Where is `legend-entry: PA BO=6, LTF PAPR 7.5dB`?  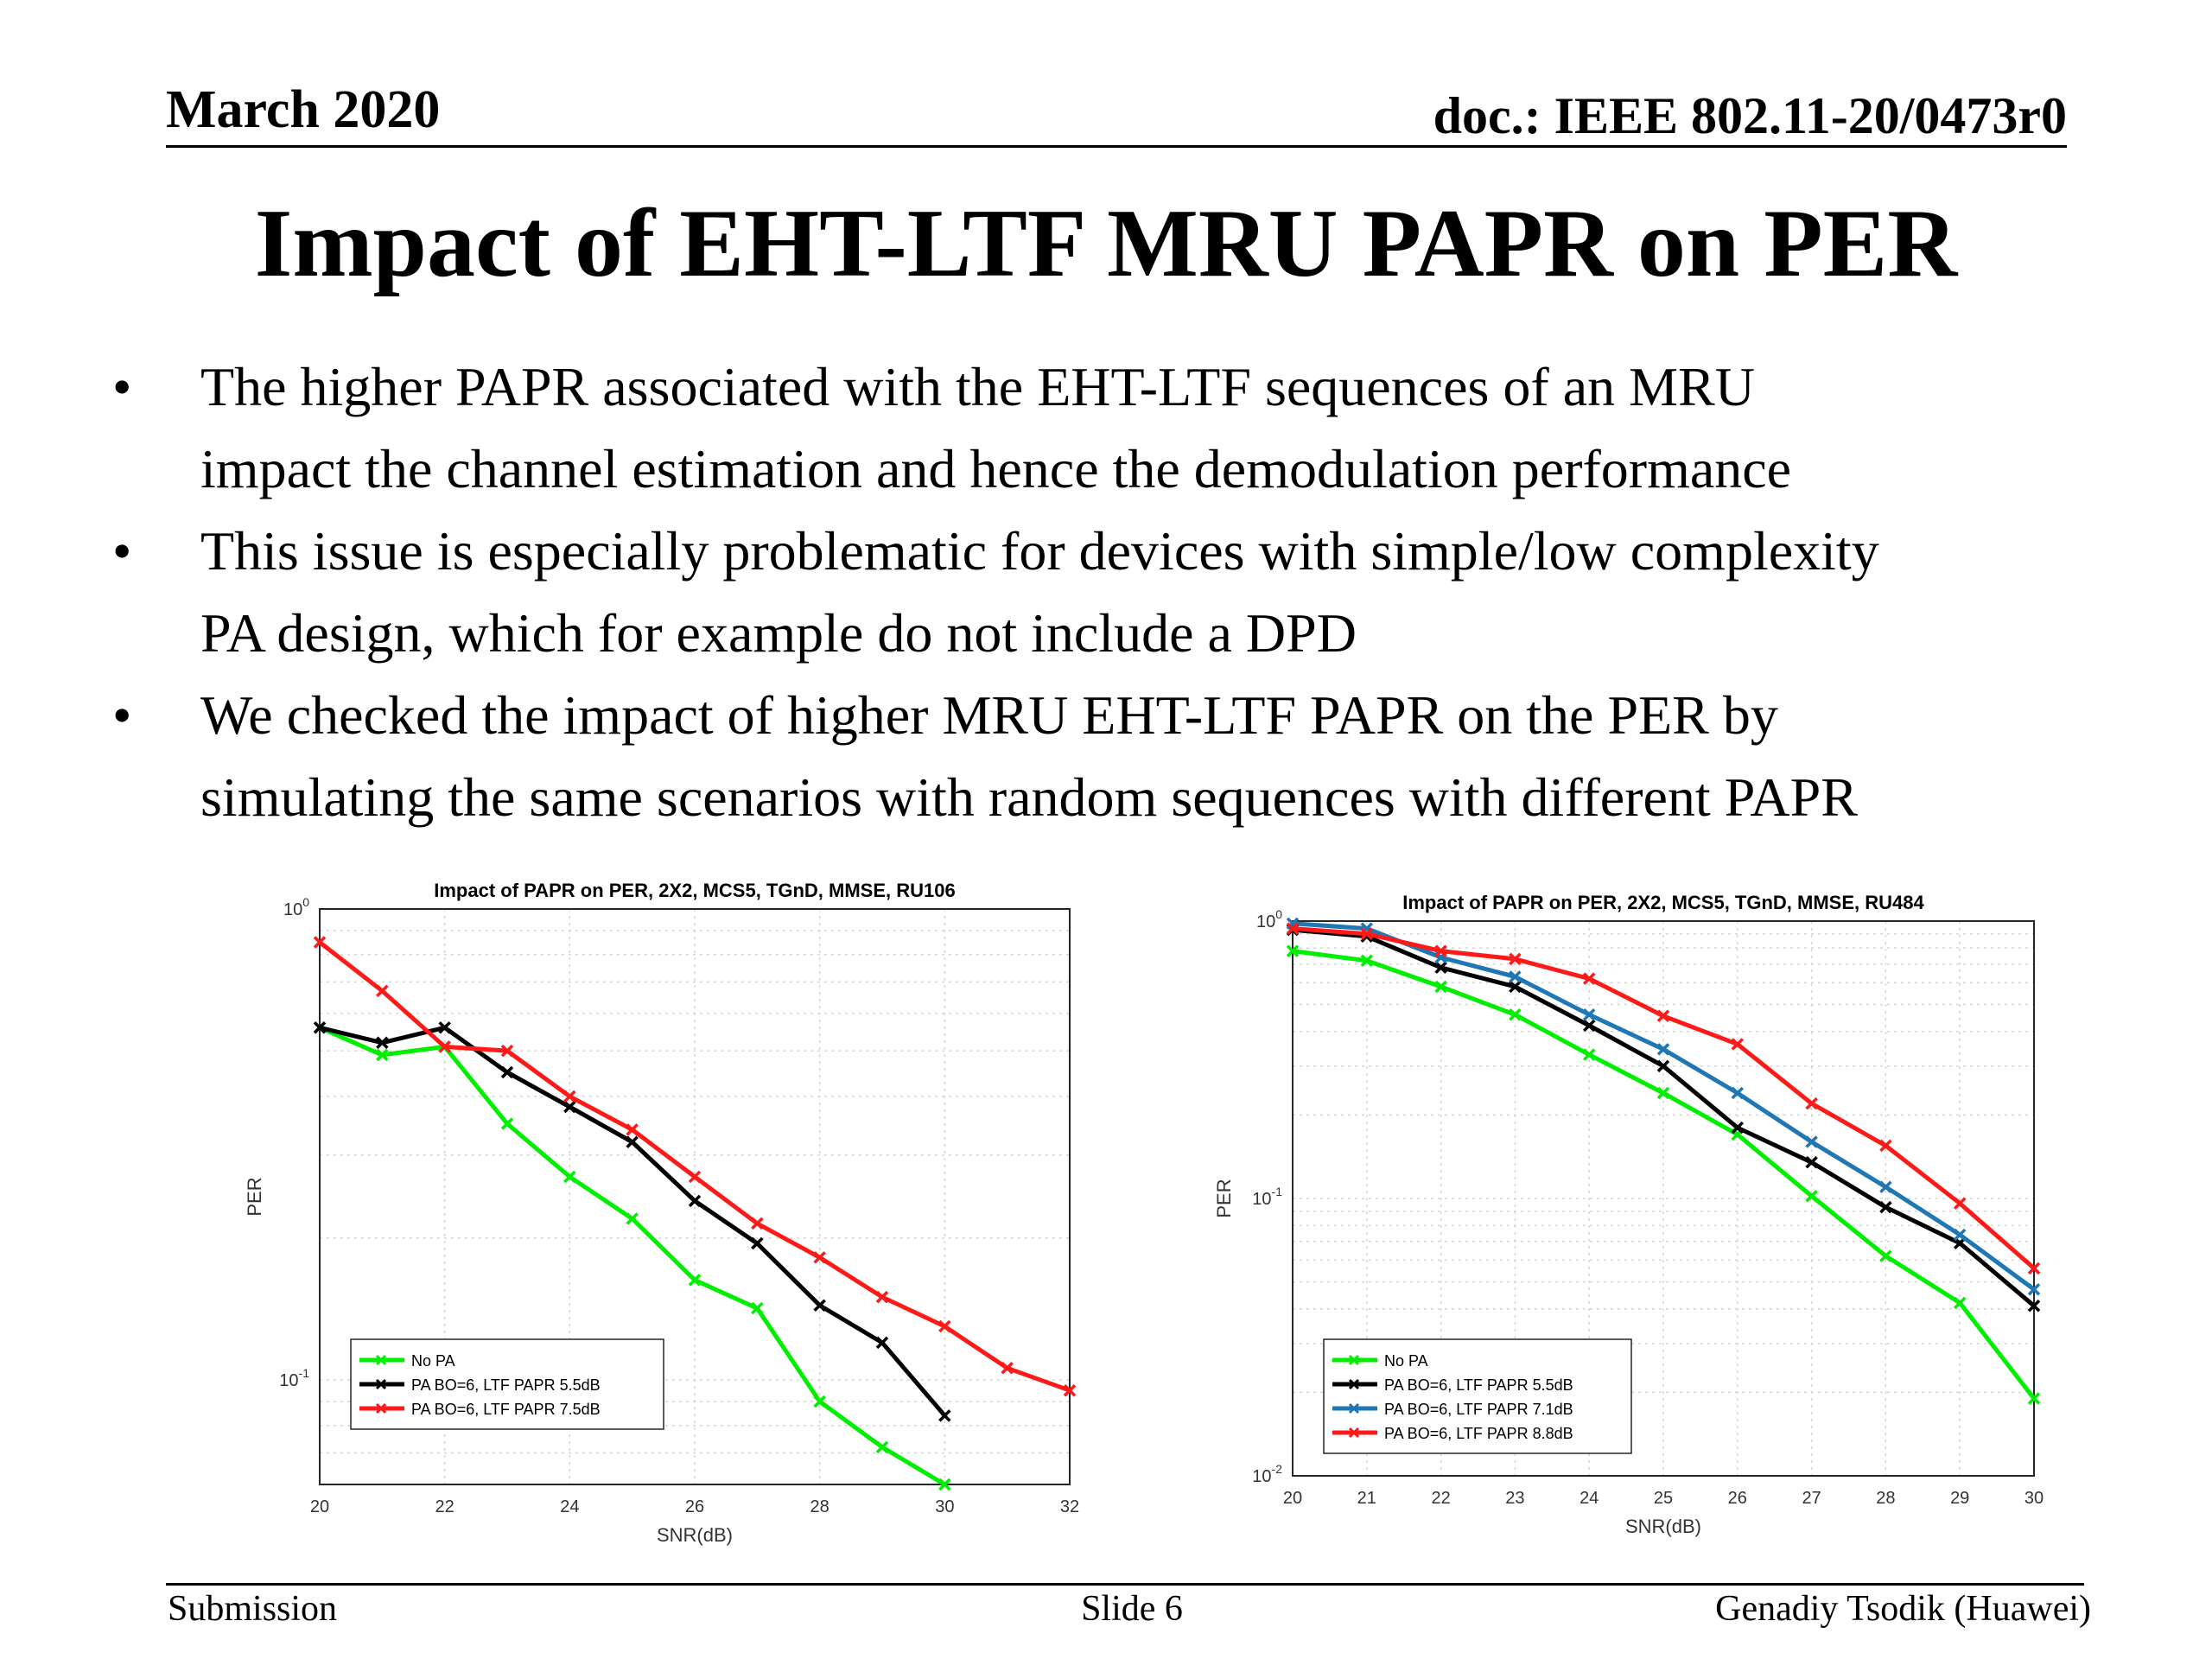
legend-entry: PA BO=6, LTF PAPR 7.5dB is located at coordinates (506, 1409).